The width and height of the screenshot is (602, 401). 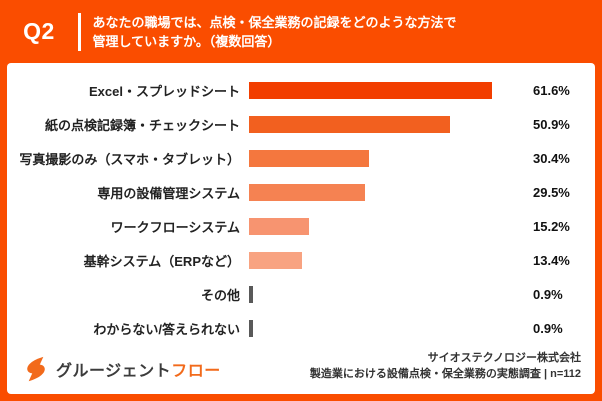 What do you see at coordinates (168, 193) in the screenshot?
I see `bar-category-label: 専用の設備管理システム` at bounding box center [168, 193].